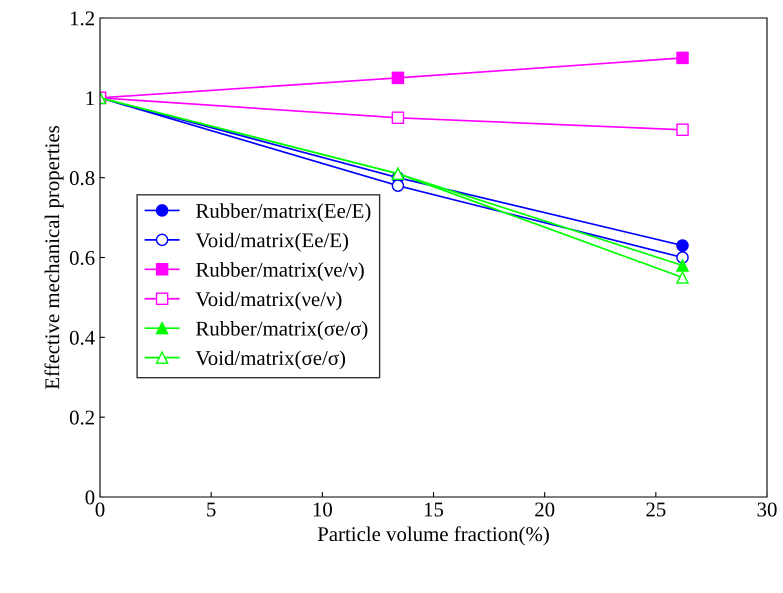  I want to click on legend-label: Rubber/matrix(σe/σ), so click(282, 330).